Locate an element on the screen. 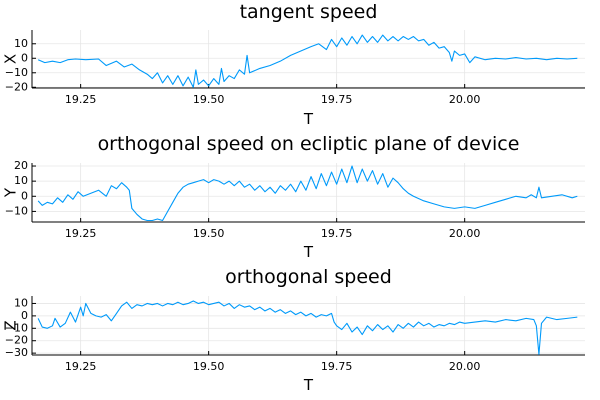  axis-ticks: 19.25 19.50 19.75 20.00 −20−10 010 is located at coordinates (243, 71).